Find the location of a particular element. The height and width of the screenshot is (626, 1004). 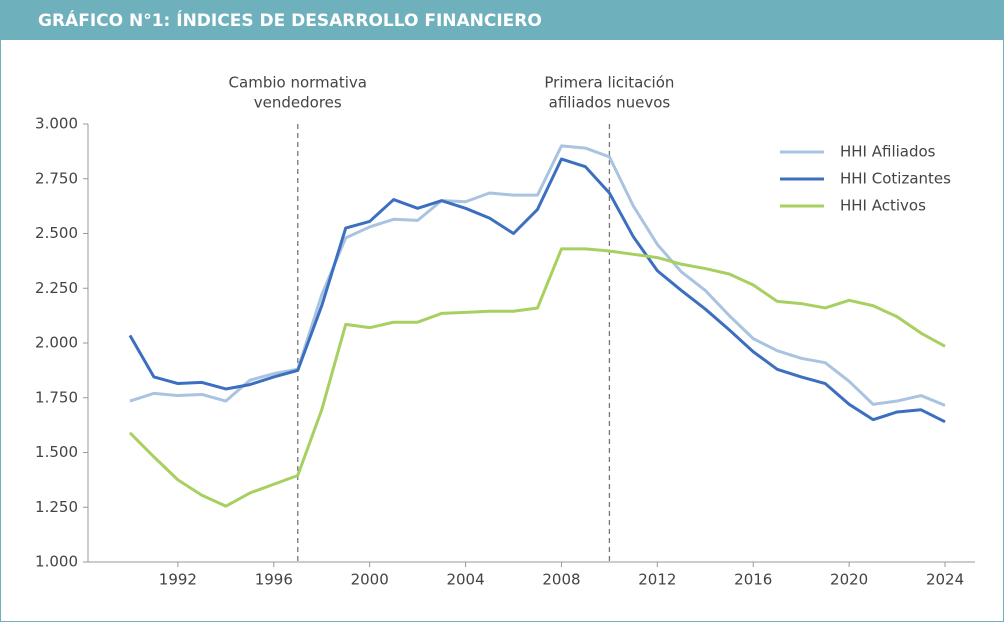

header-bar is located at coordinates (502, 20).